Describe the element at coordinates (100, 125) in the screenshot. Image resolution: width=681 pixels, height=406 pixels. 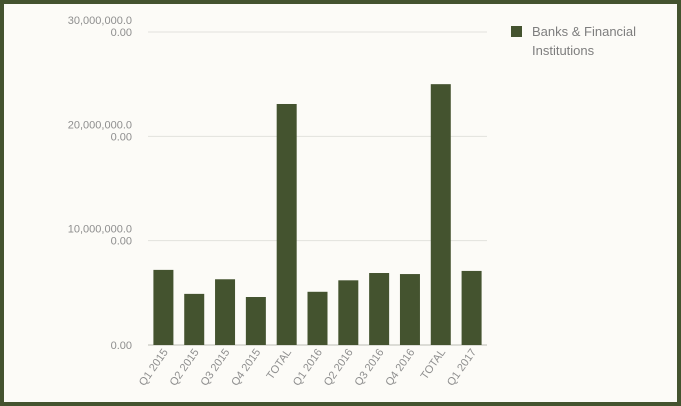
I see `y-tick-label: 20,000,000.0` at that location.